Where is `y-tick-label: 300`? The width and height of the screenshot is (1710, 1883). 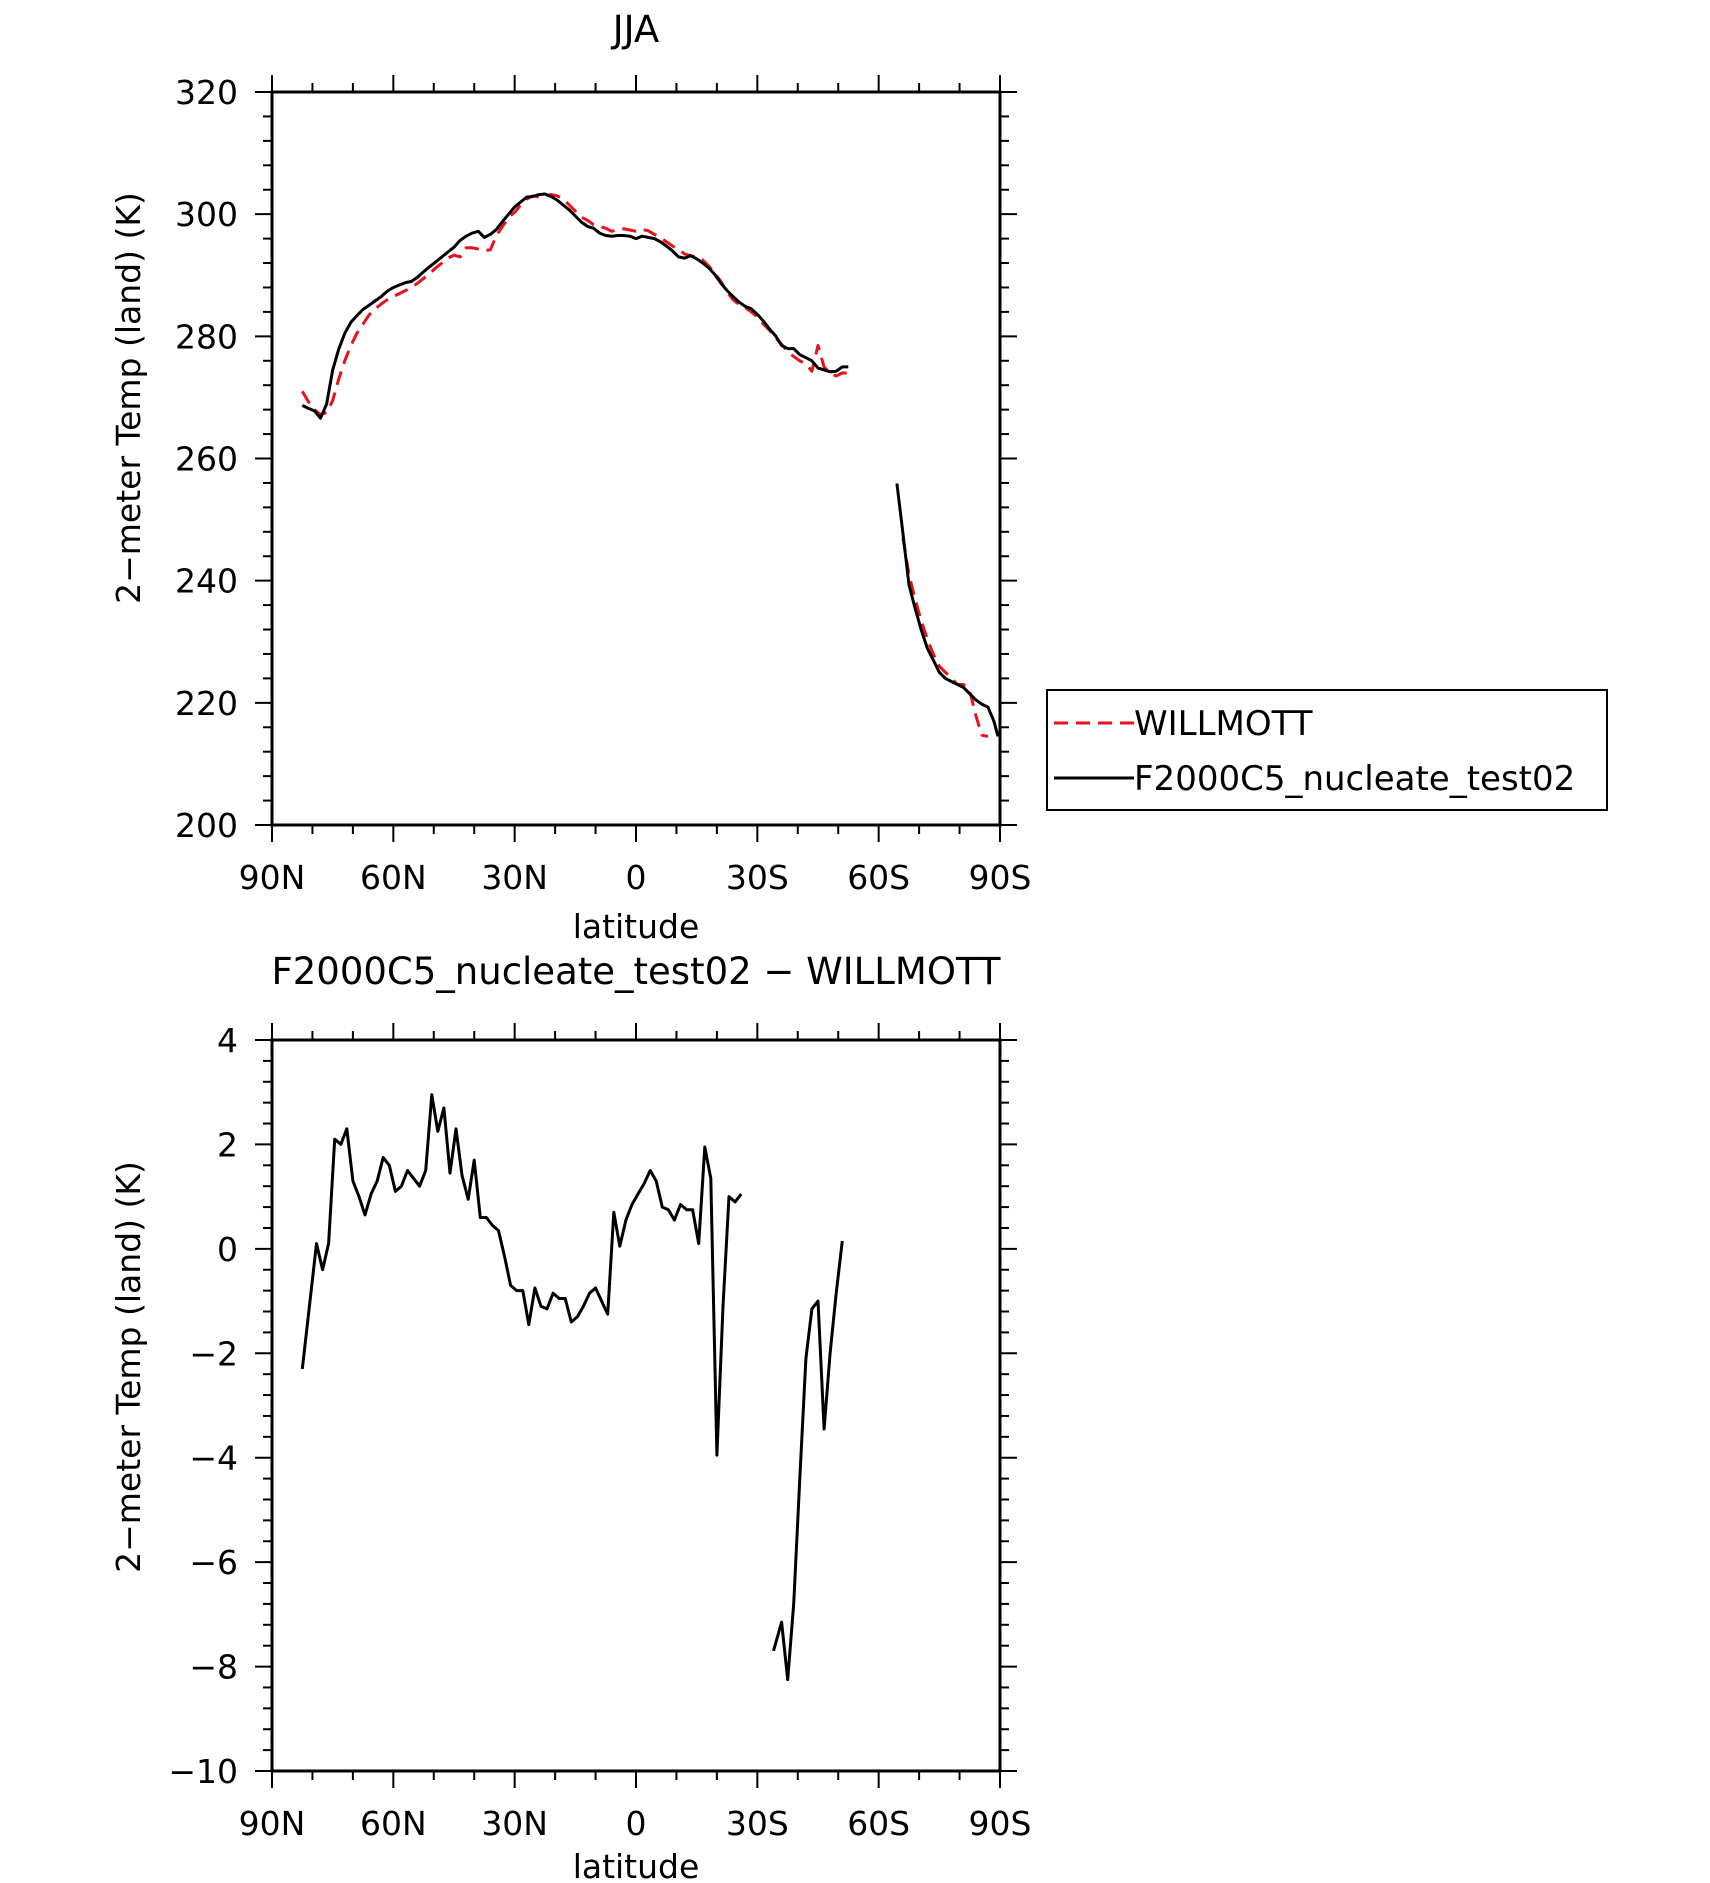
y-tick-label: 300 is located at coordinates (206, 214).